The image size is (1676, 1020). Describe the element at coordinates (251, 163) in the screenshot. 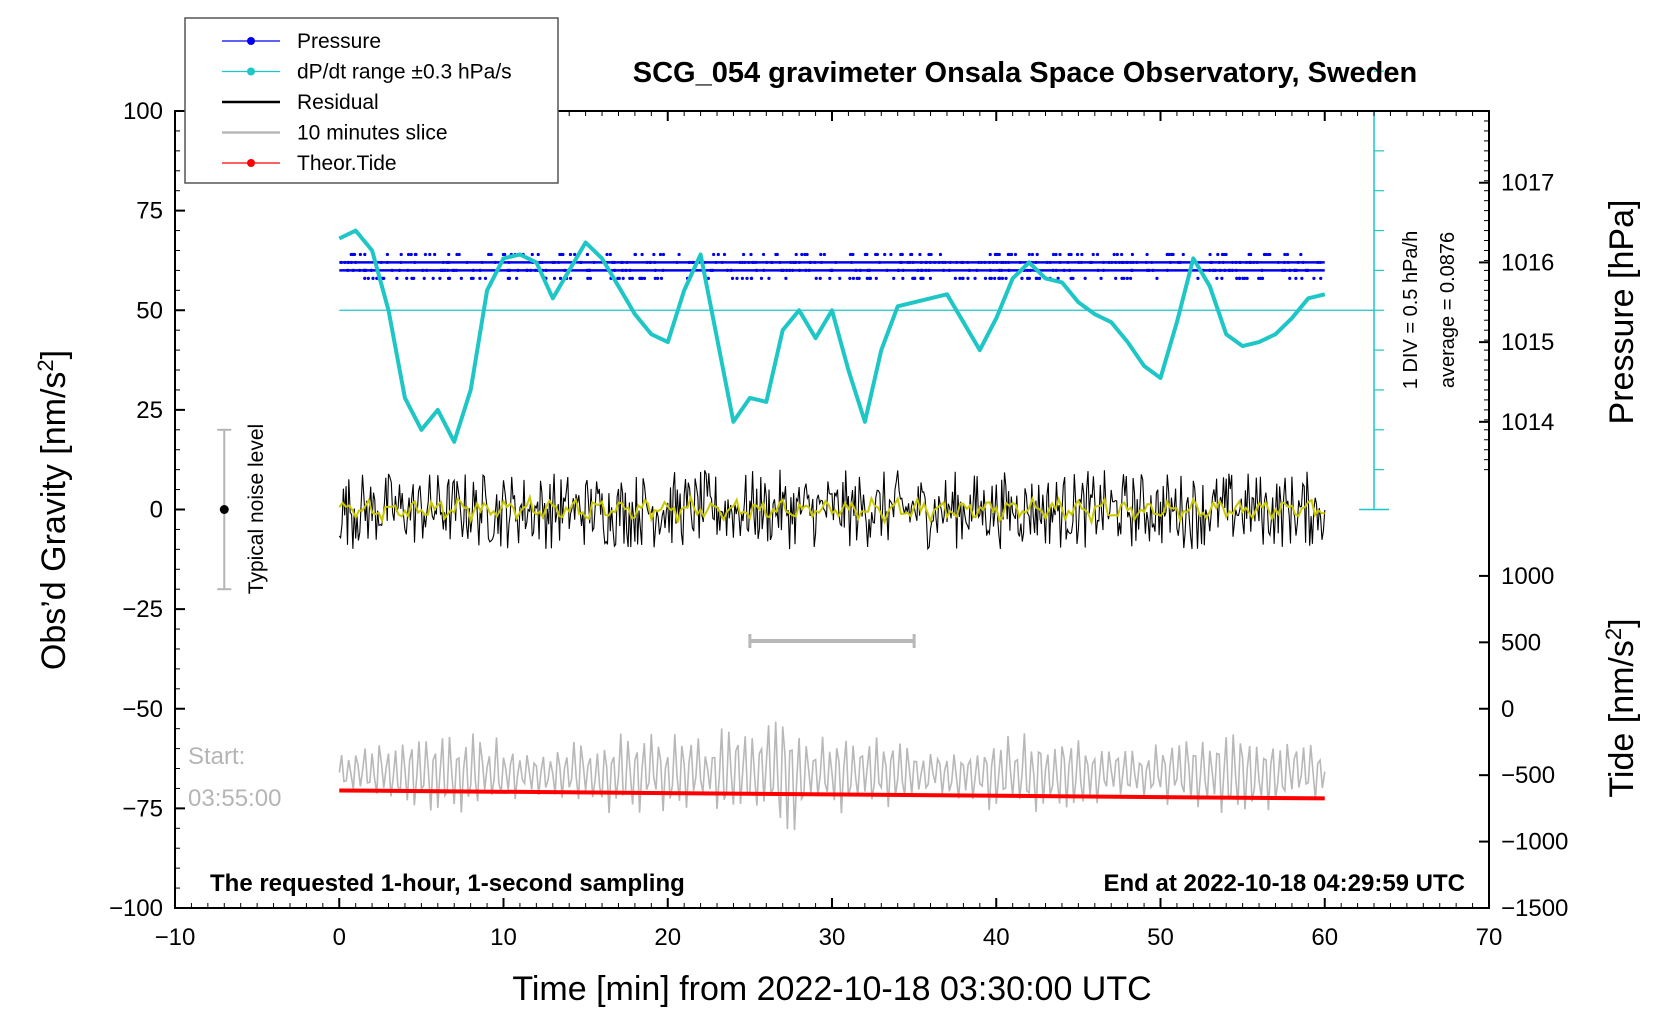

I see `legend-swatch-dot` at that location.